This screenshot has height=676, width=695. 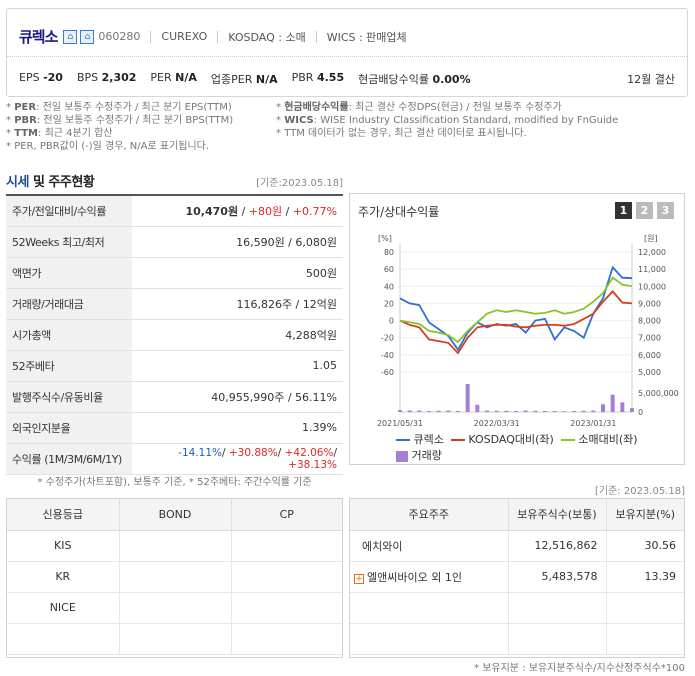 What do you see at coordinates (399, 212) in the screenshot?
I see `chart-title: 주가/상대수익률` at bounding box center [399, 212].